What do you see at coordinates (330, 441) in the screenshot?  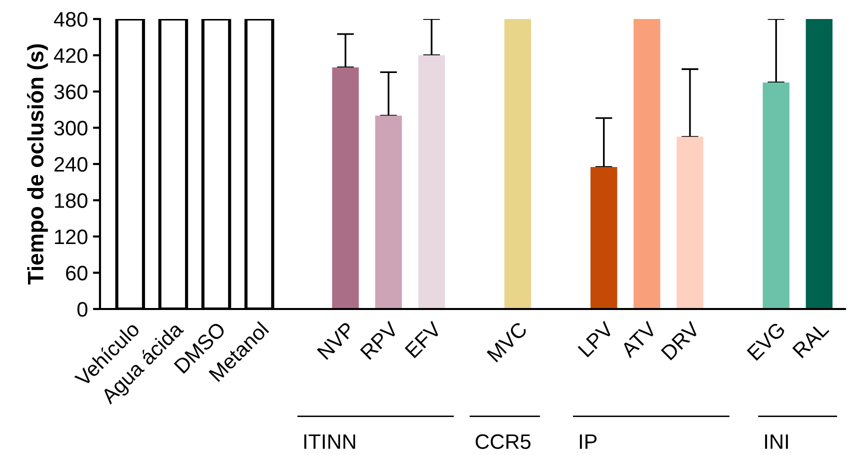 I see `text: ITINN` at bounding box center [330, 441].